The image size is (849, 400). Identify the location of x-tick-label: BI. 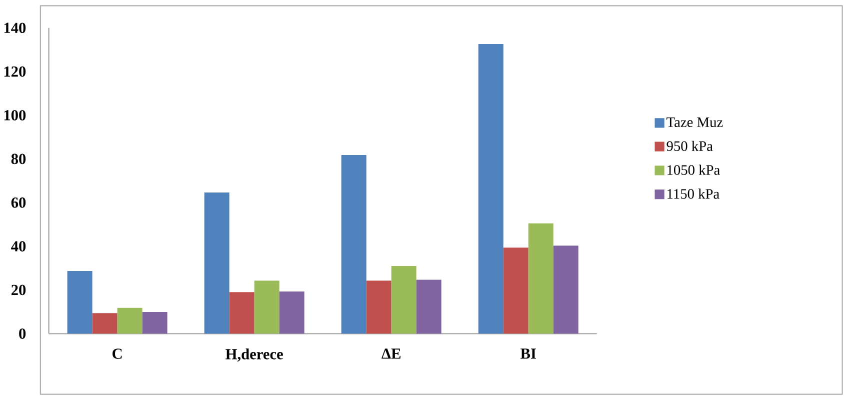
(528, 353).